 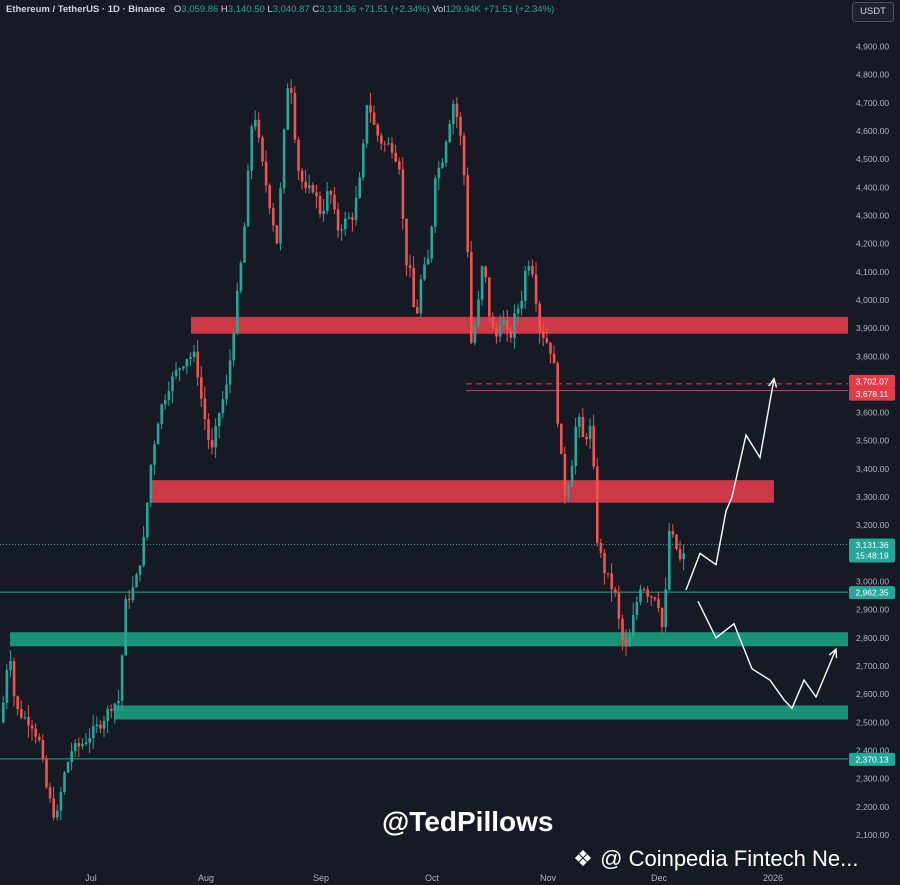 I want to click on price-tag, so click(x=872, y=381).